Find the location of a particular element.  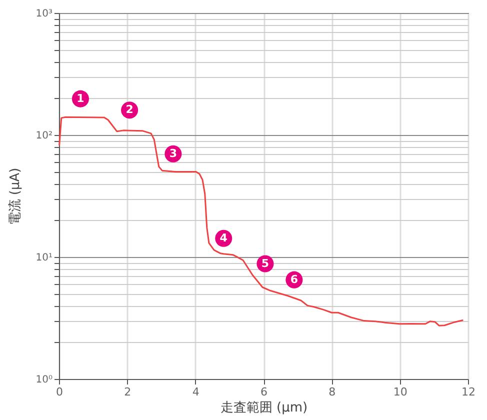

x-tick-label: 0 is located at coordinates (59, 392).